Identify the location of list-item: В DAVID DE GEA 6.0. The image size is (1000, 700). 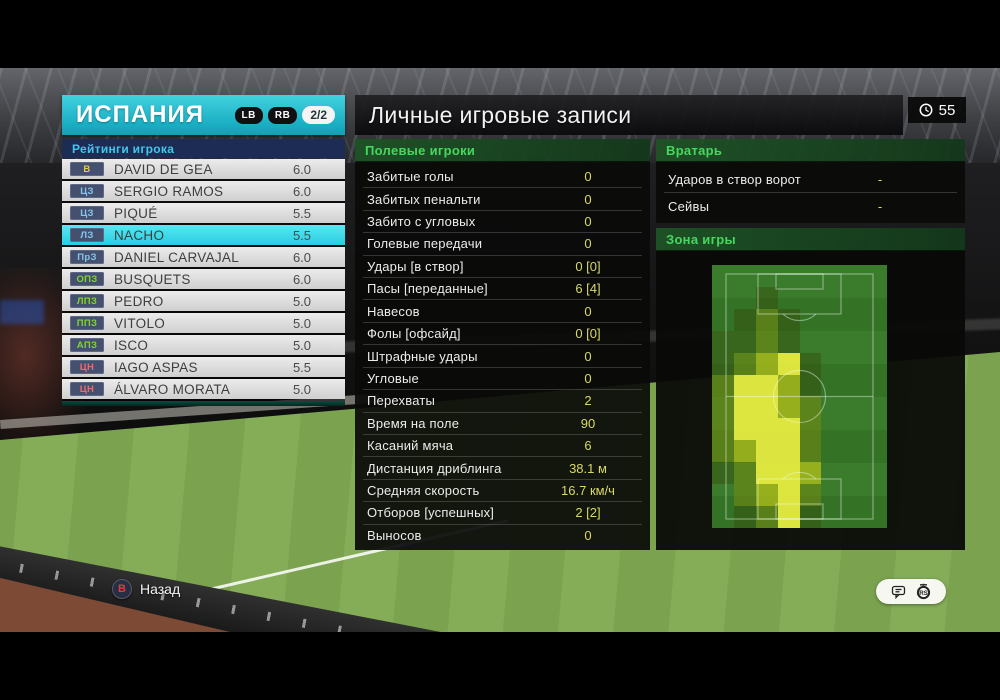
(203, 169).